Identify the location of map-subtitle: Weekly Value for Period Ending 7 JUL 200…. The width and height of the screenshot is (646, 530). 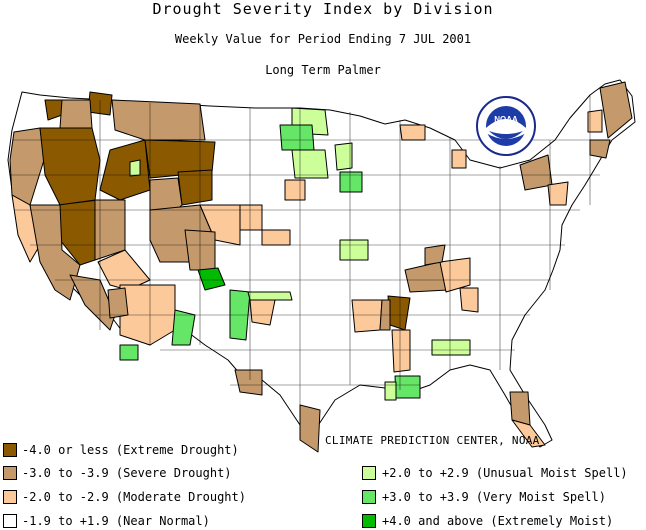
(323, 39).